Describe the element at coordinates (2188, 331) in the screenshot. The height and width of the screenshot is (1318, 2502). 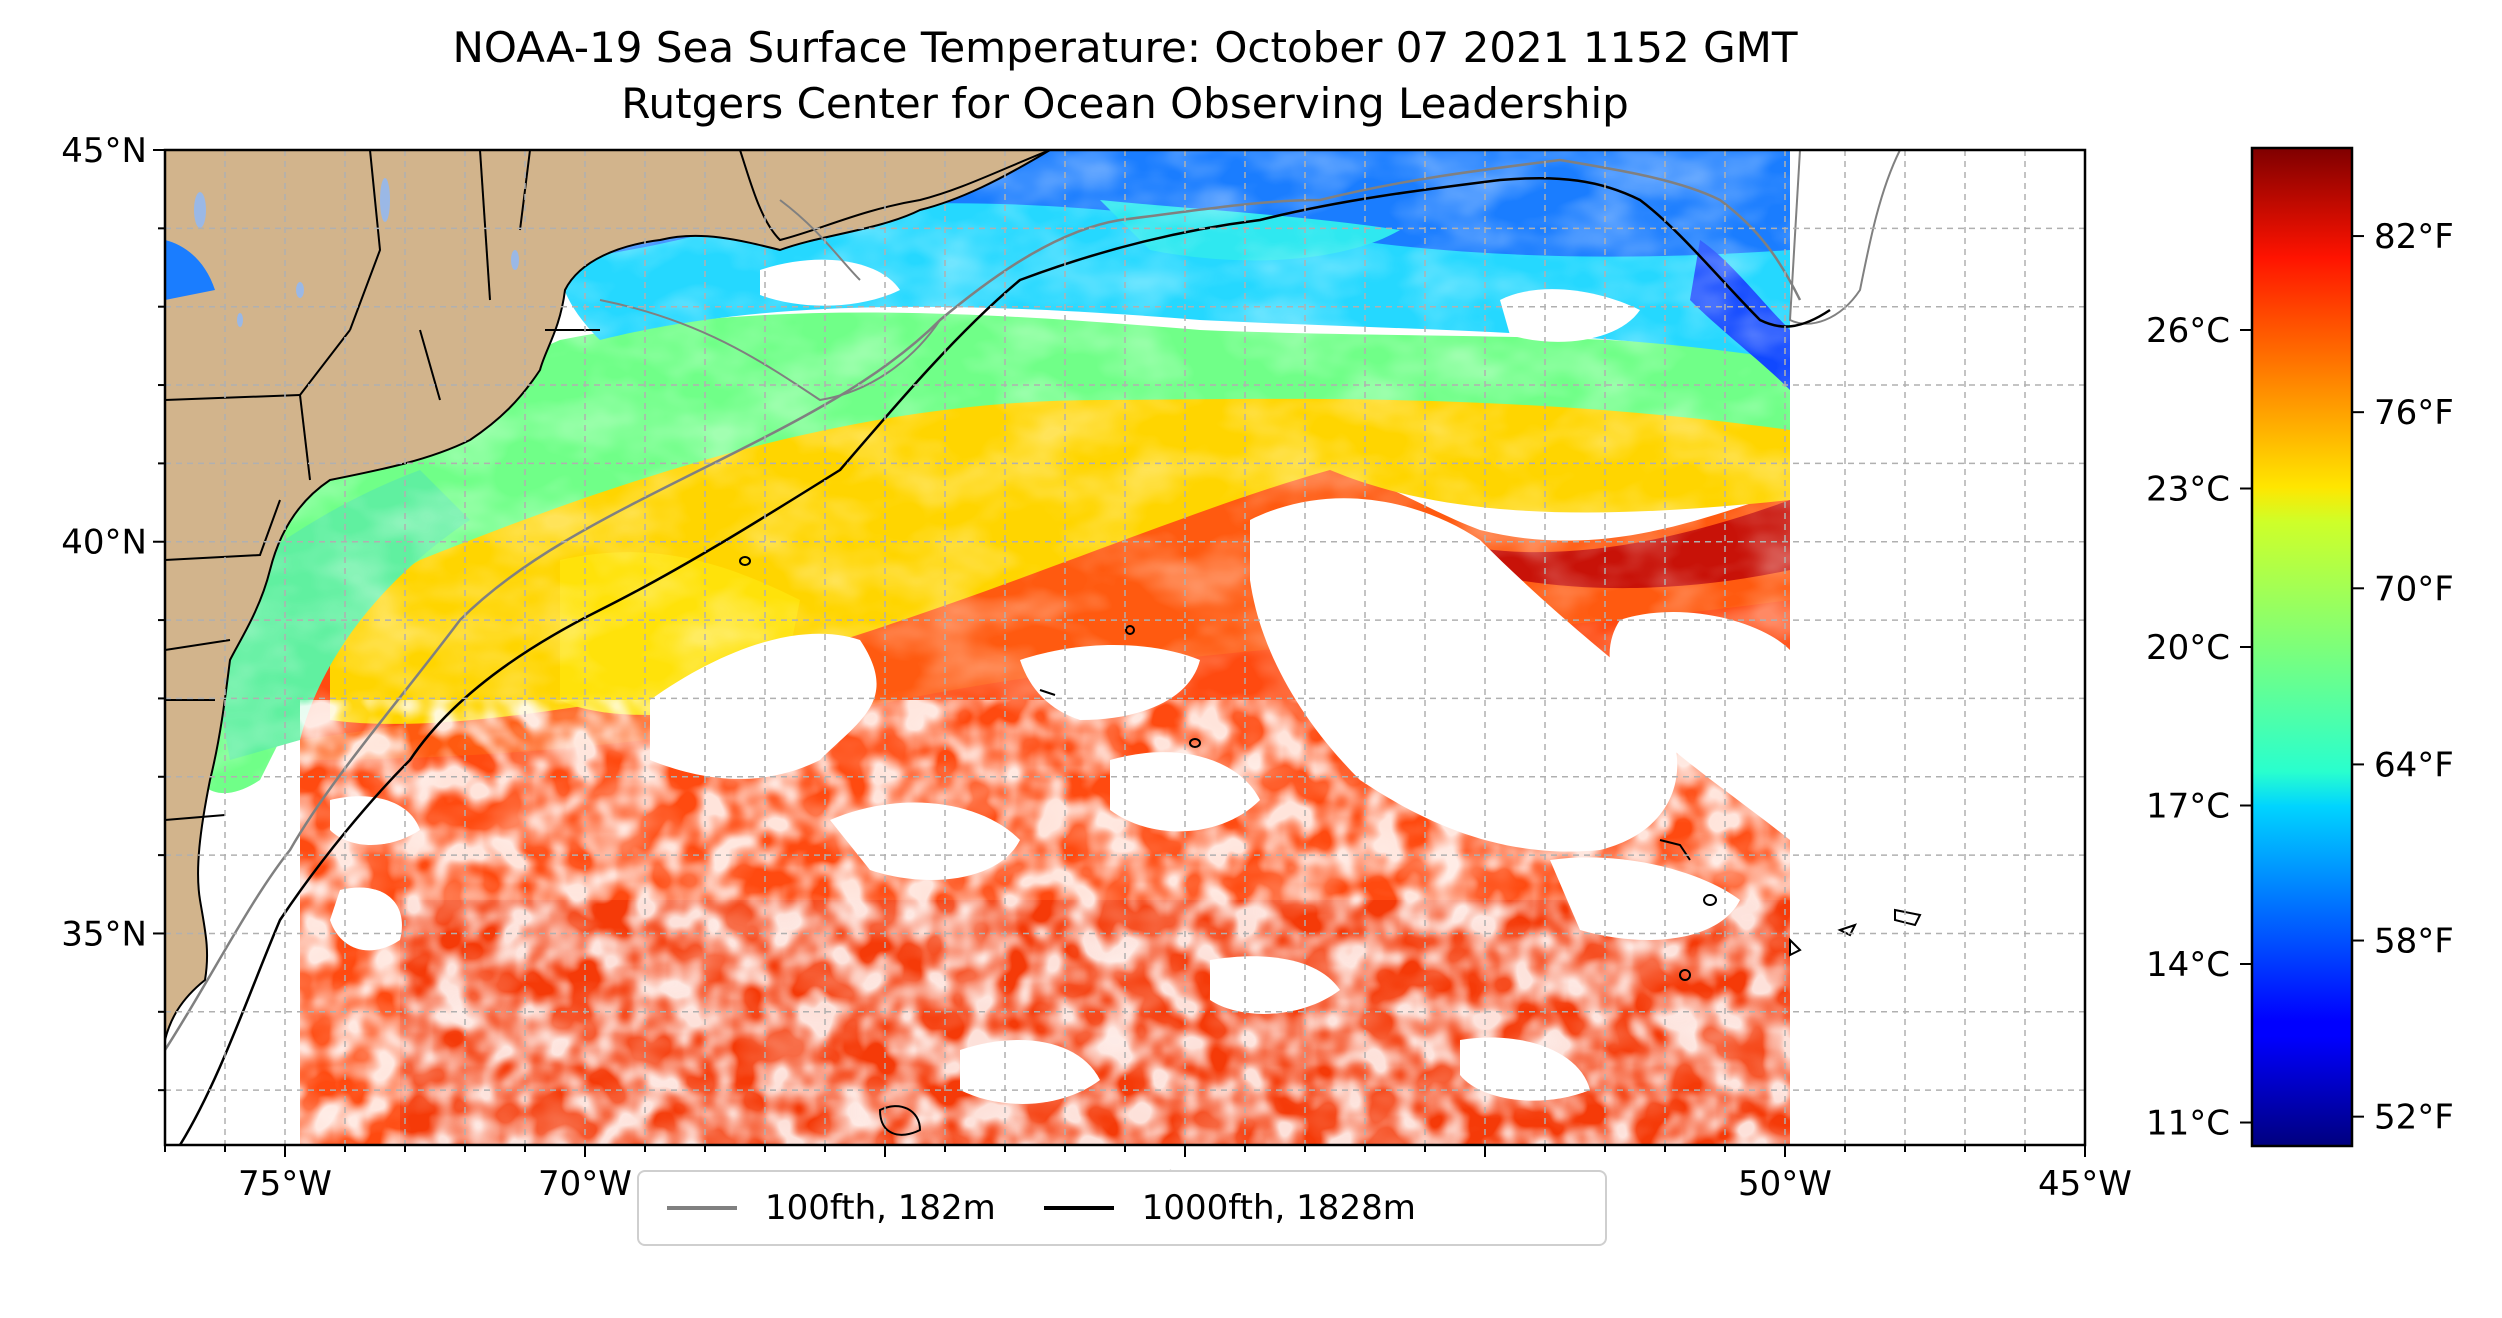
I see `colorbar-label-c: 26°C` at that location.